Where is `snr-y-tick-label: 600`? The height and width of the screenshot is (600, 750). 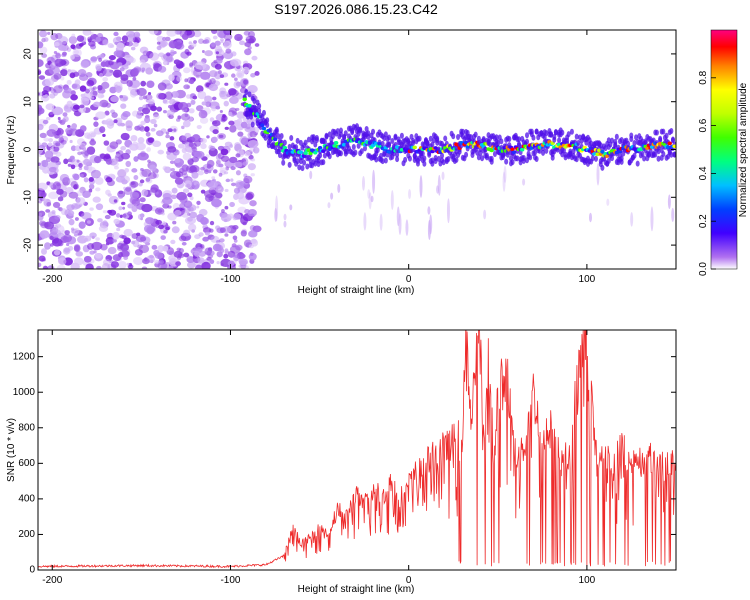
snr-y-tick-label: 600 is located at coordinates (26, 463).